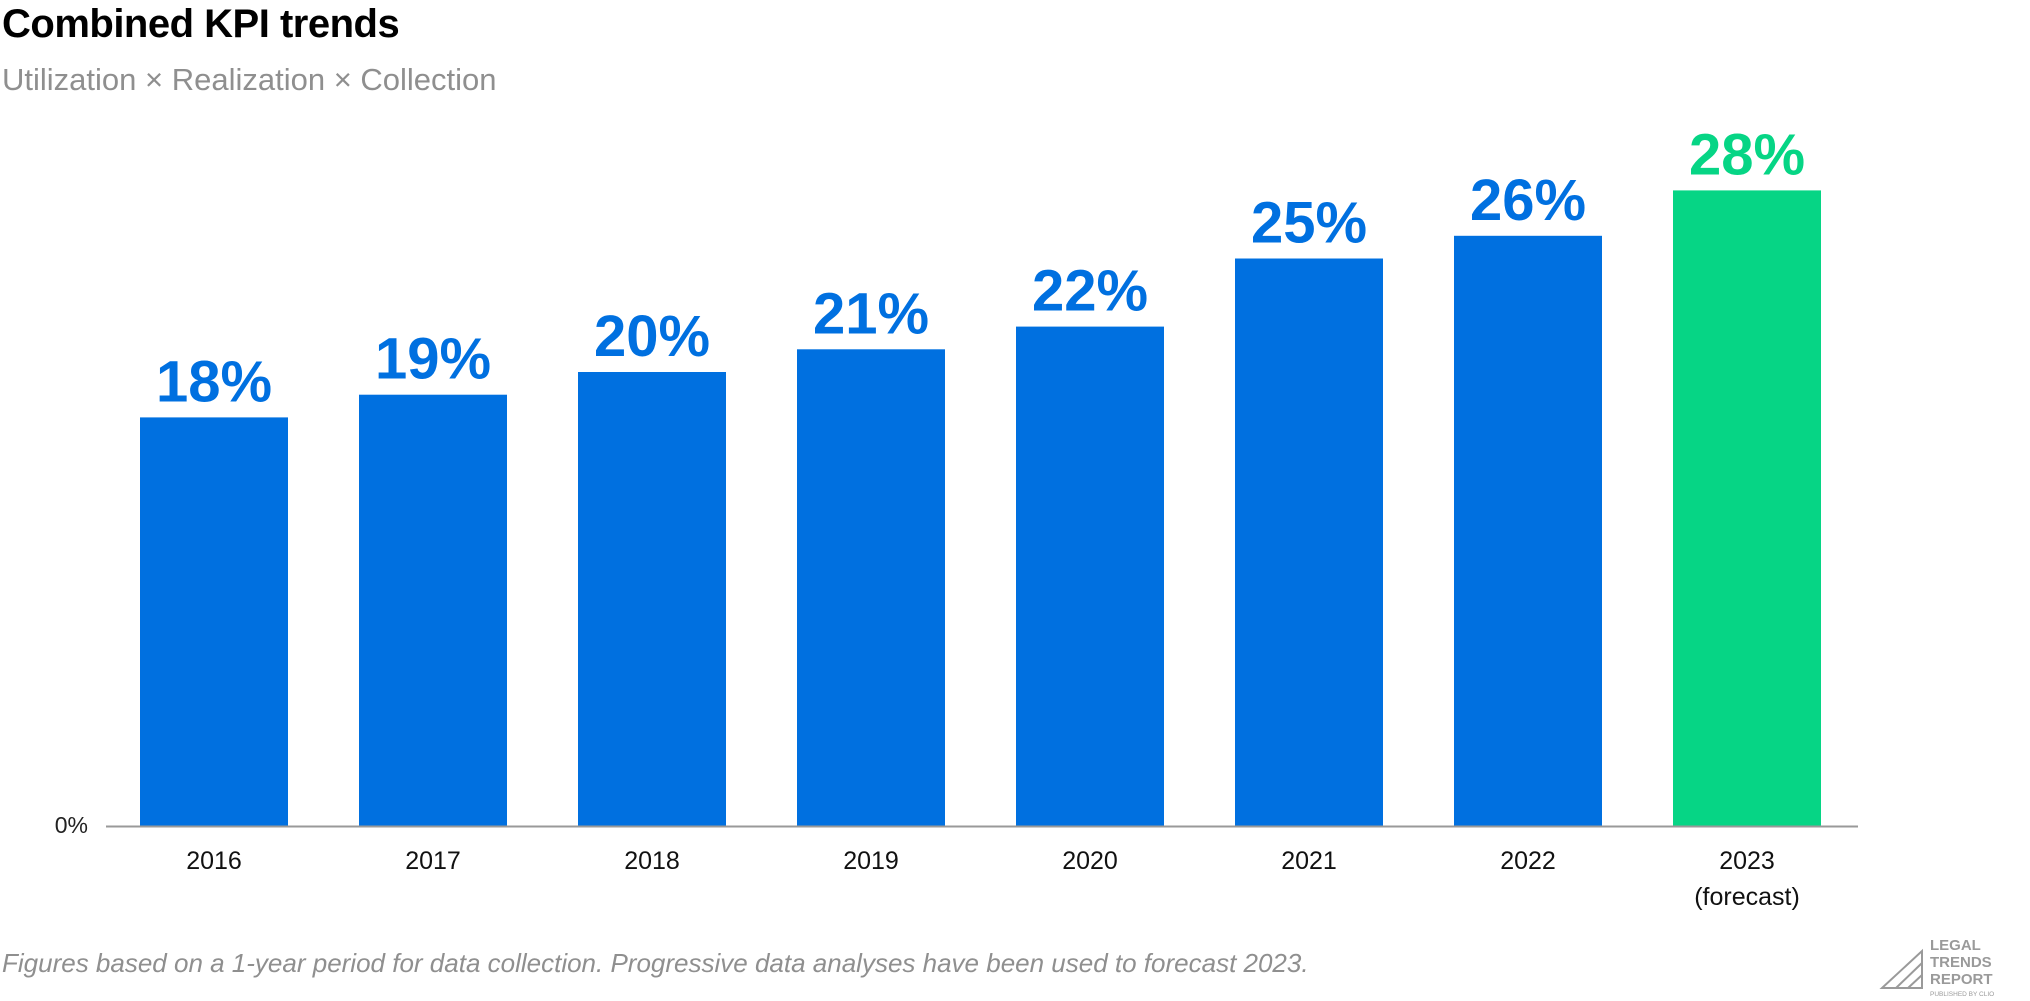  I want to click on x-tick-label-0: 2016, so click(214, 861).